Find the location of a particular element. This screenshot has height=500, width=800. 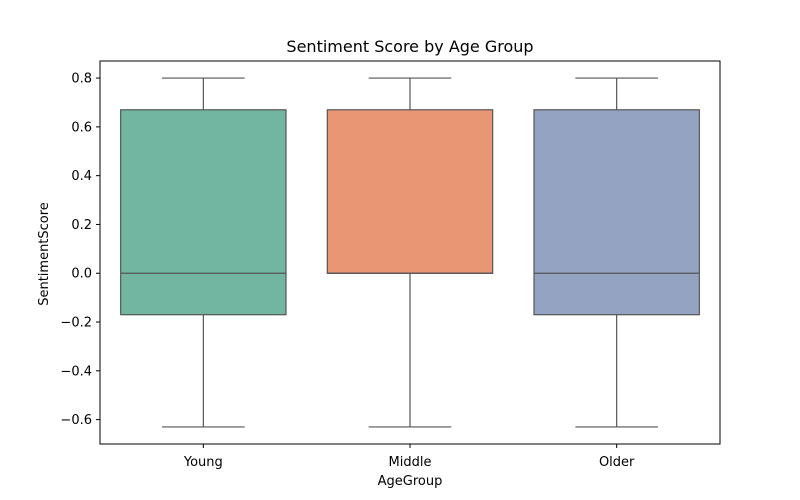

box-older is located at coordinates (616, 252).